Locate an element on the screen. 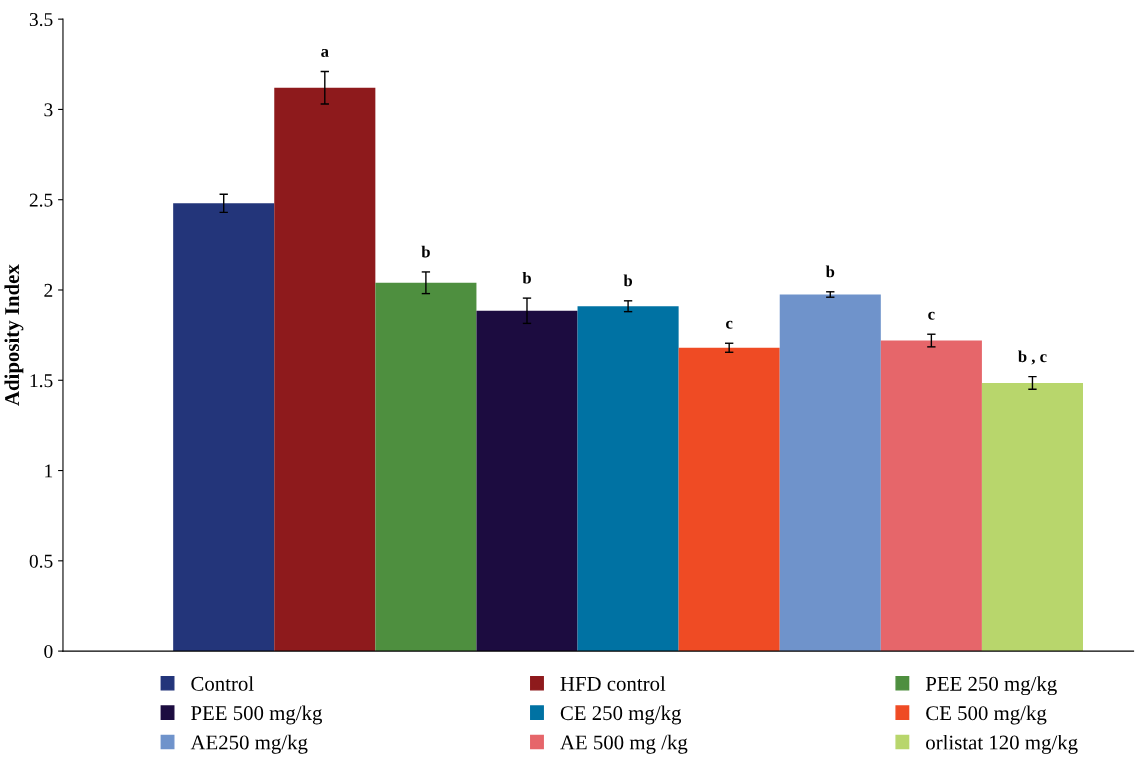 The width and height of the screenshot is (1145, 766). y-tick-label: 2.5 is located at coordinates (41, 200).